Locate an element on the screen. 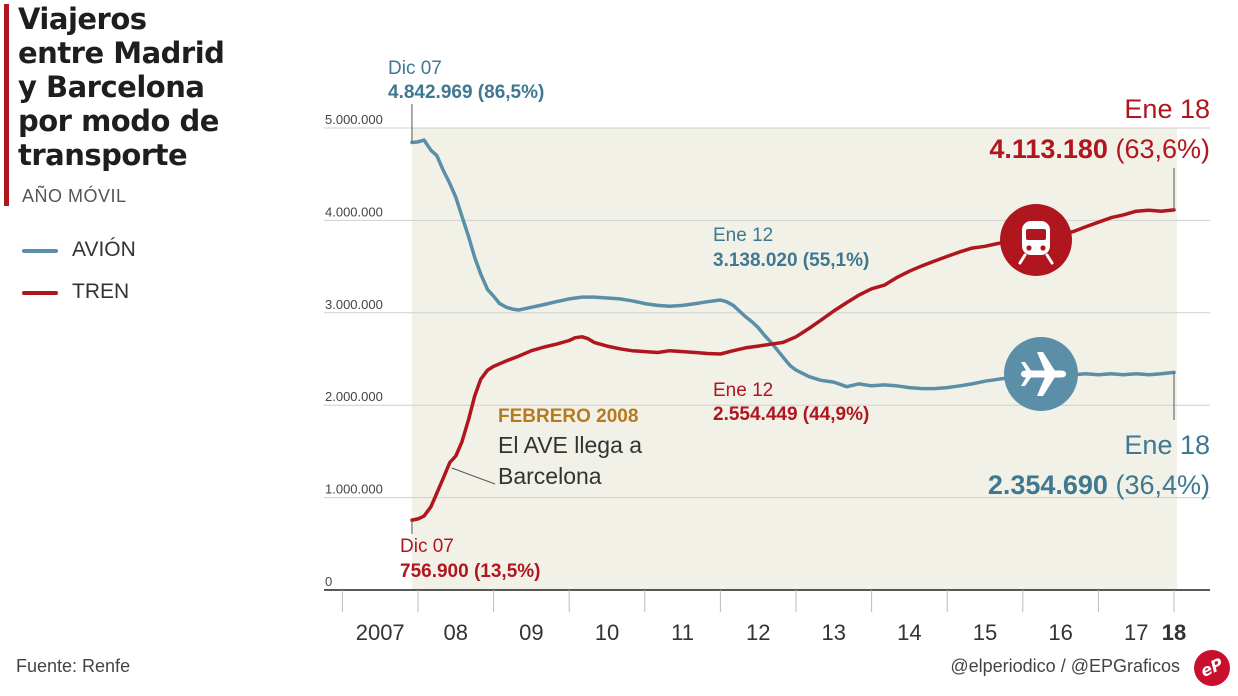 The height and width of the screenshot is (696, 1238). title-line: y Barcelona is located at coordinates (111, 87).